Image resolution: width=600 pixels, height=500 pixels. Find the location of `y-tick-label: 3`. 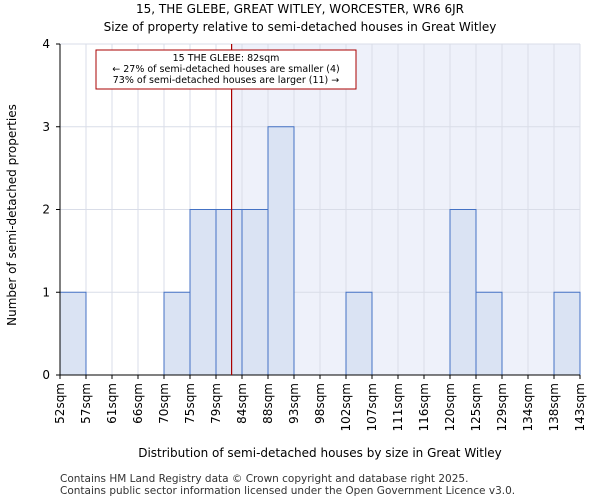

y-tick-label: 3 is located at coordinates (46, 127).